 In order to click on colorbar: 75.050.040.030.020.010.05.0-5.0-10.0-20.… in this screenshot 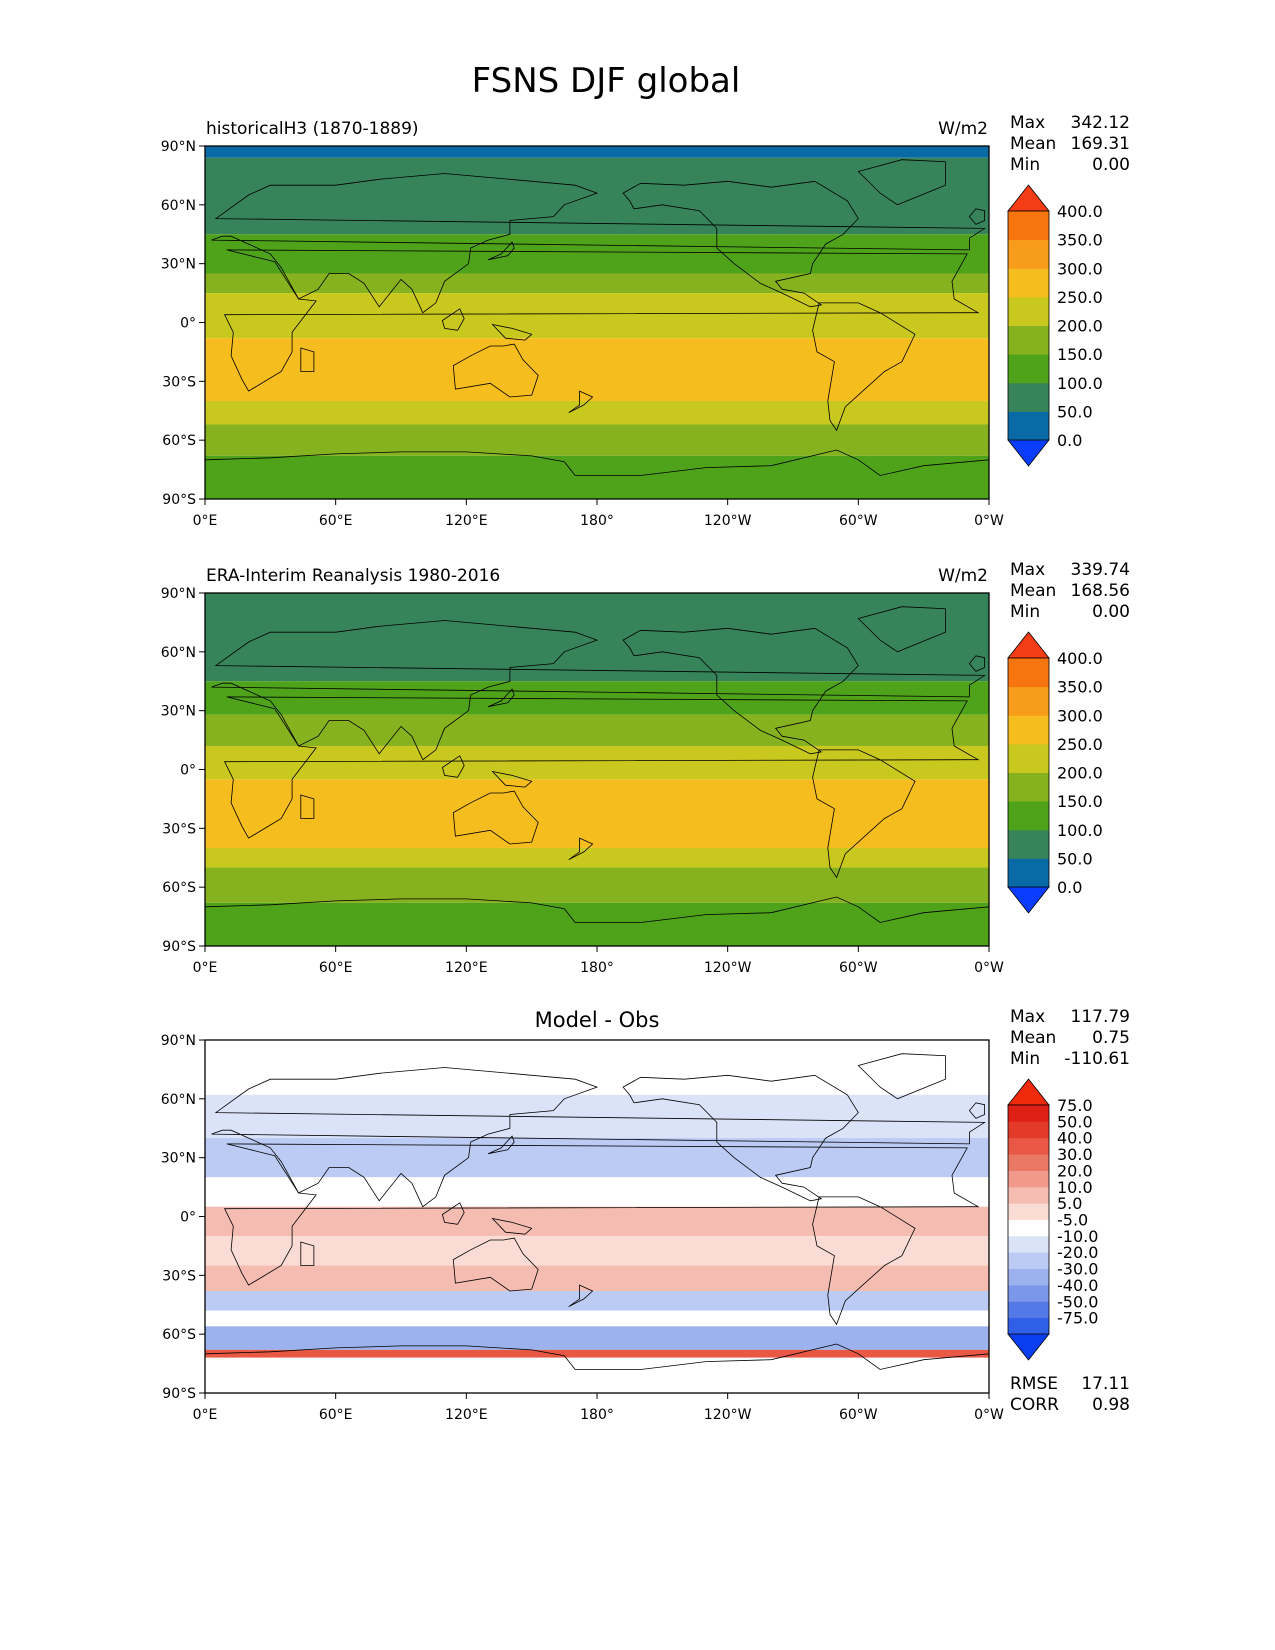, I will do `click(1052, 1219)`.